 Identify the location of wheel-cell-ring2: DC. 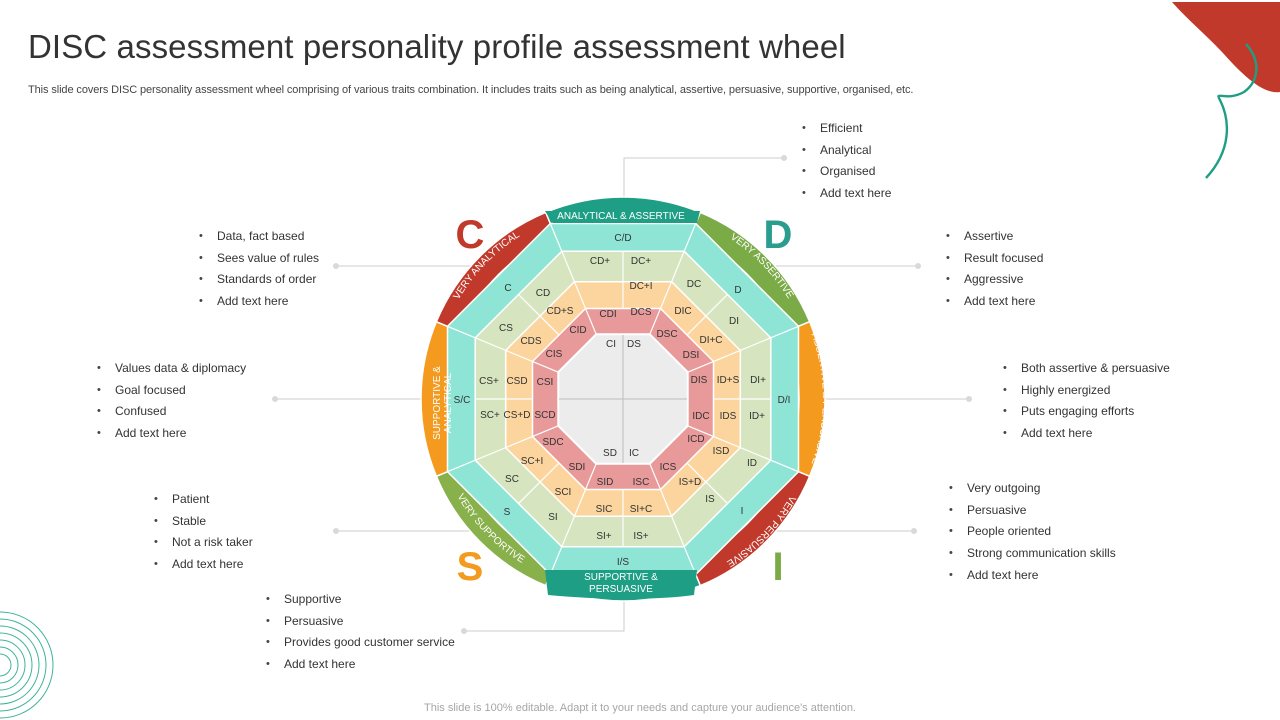
(694, 284).